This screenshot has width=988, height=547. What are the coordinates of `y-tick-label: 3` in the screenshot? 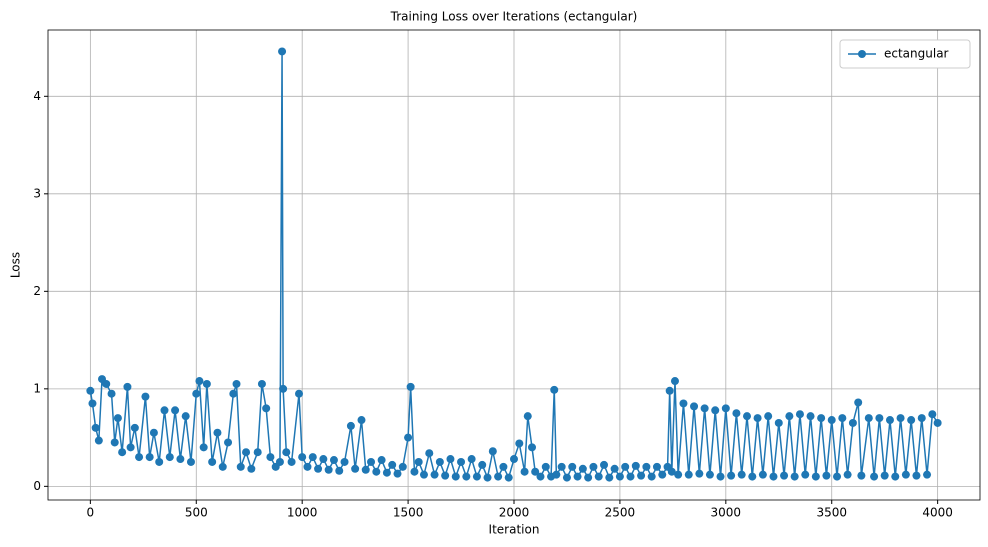 It's located at (37, 193).